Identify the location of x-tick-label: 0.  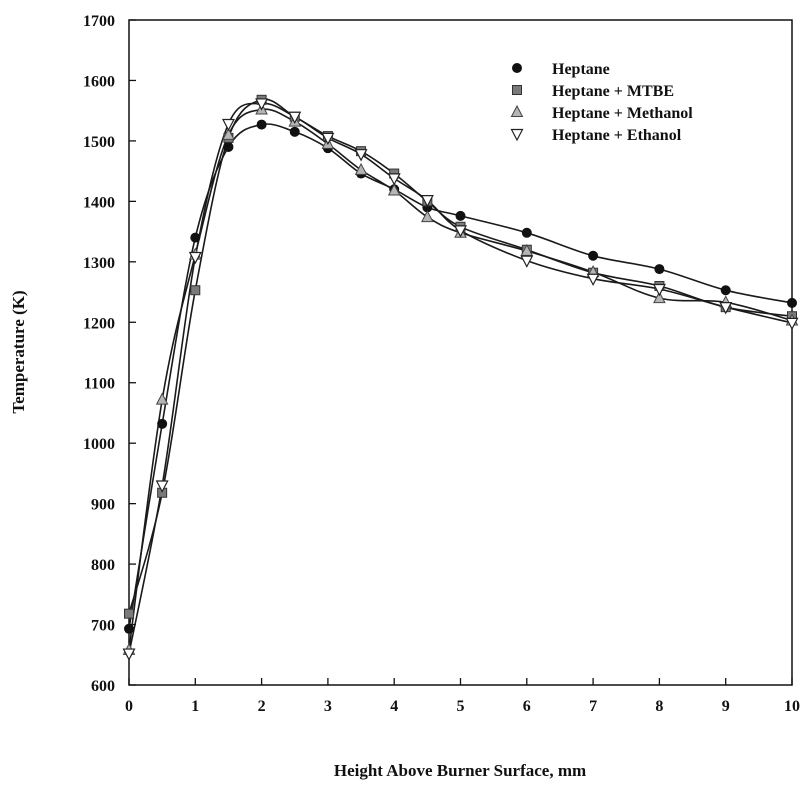
(129, 706).